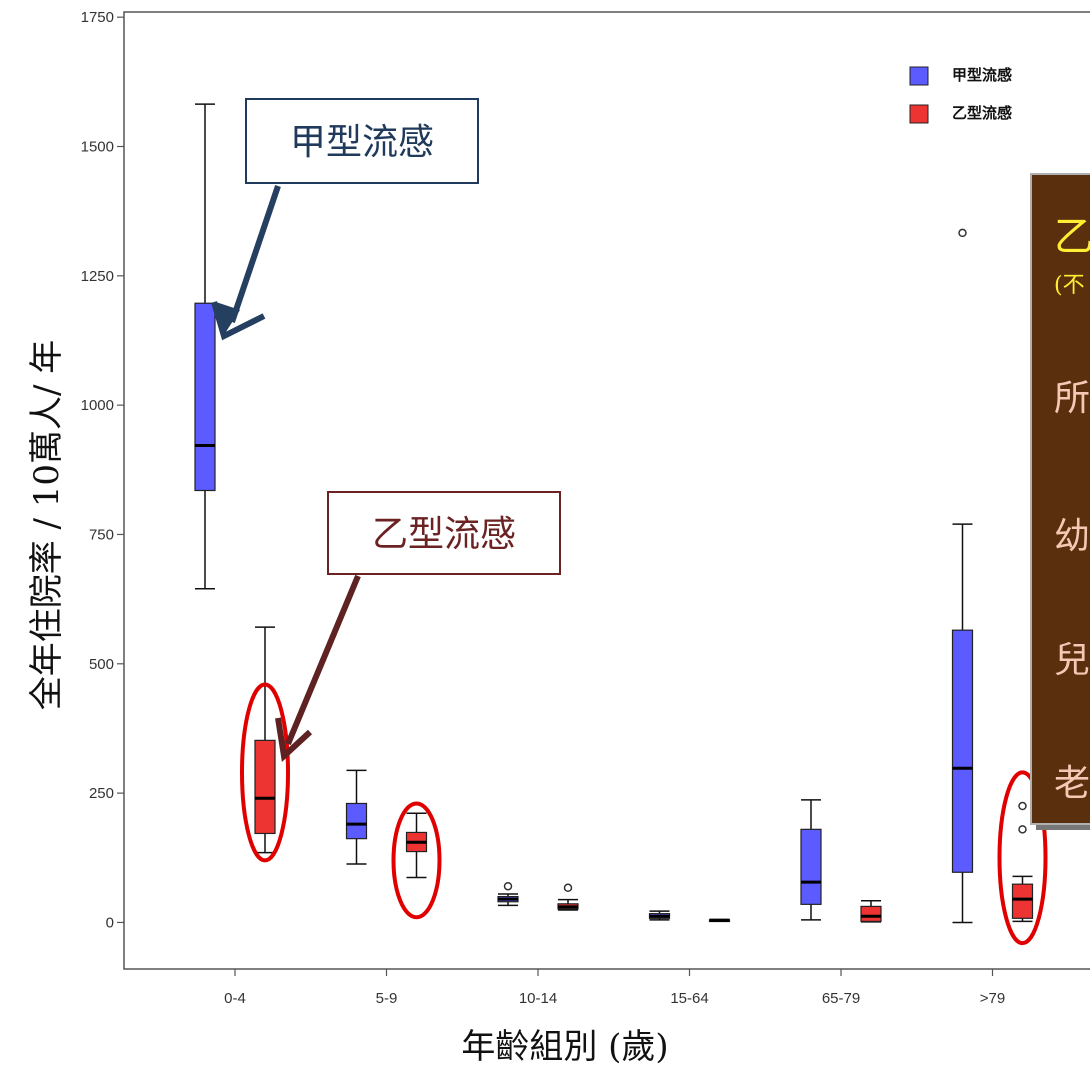 The height and width of the screenshot is (1069, 1090). Describe the element at coordinates (97, 146) in the screenshot. I see `y-tick-label: 1500` at that location.